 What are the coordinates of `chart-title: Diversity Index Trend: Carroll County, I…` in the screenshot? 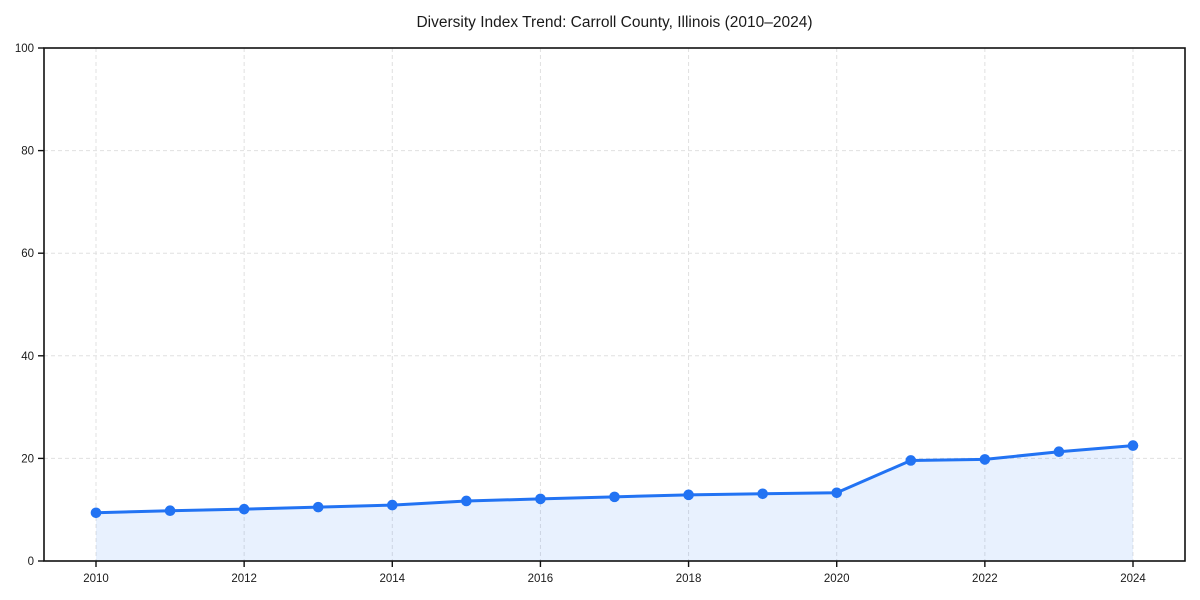 It's located at (614, 22).